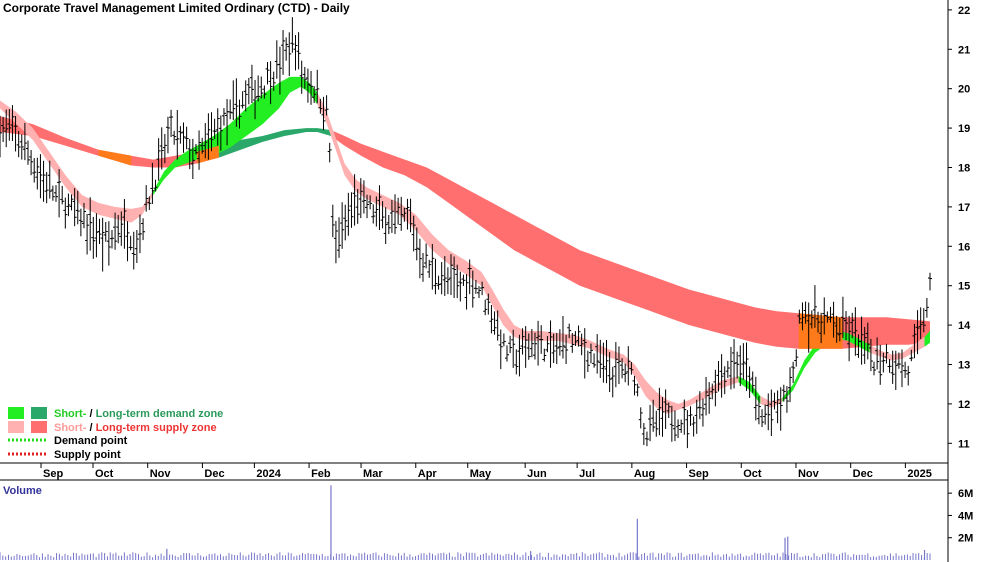 The width and height of the screenshot is (1000, 562). What do you see at coordinates (156, 428) in the screenshot?
I see `legend-supply-long: Long-term supply zone` at bounding box center [156, 428].